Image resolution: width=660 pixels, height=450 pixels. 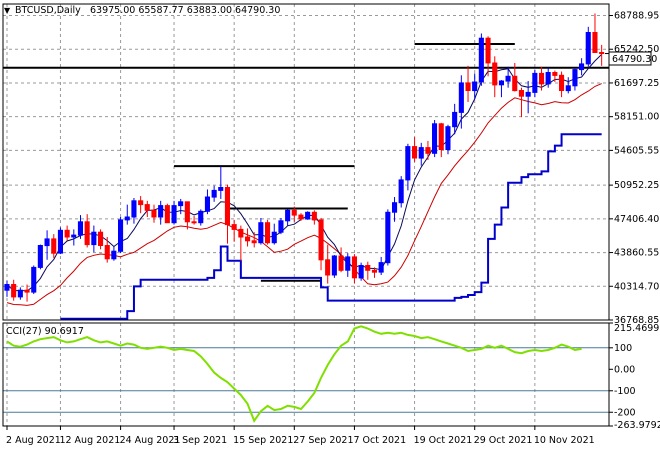 What do you see at coordinates (636, 328) in the screenshot?
I see `cci-y-tick-label: 215.4699` at bounding box center [636, 328].